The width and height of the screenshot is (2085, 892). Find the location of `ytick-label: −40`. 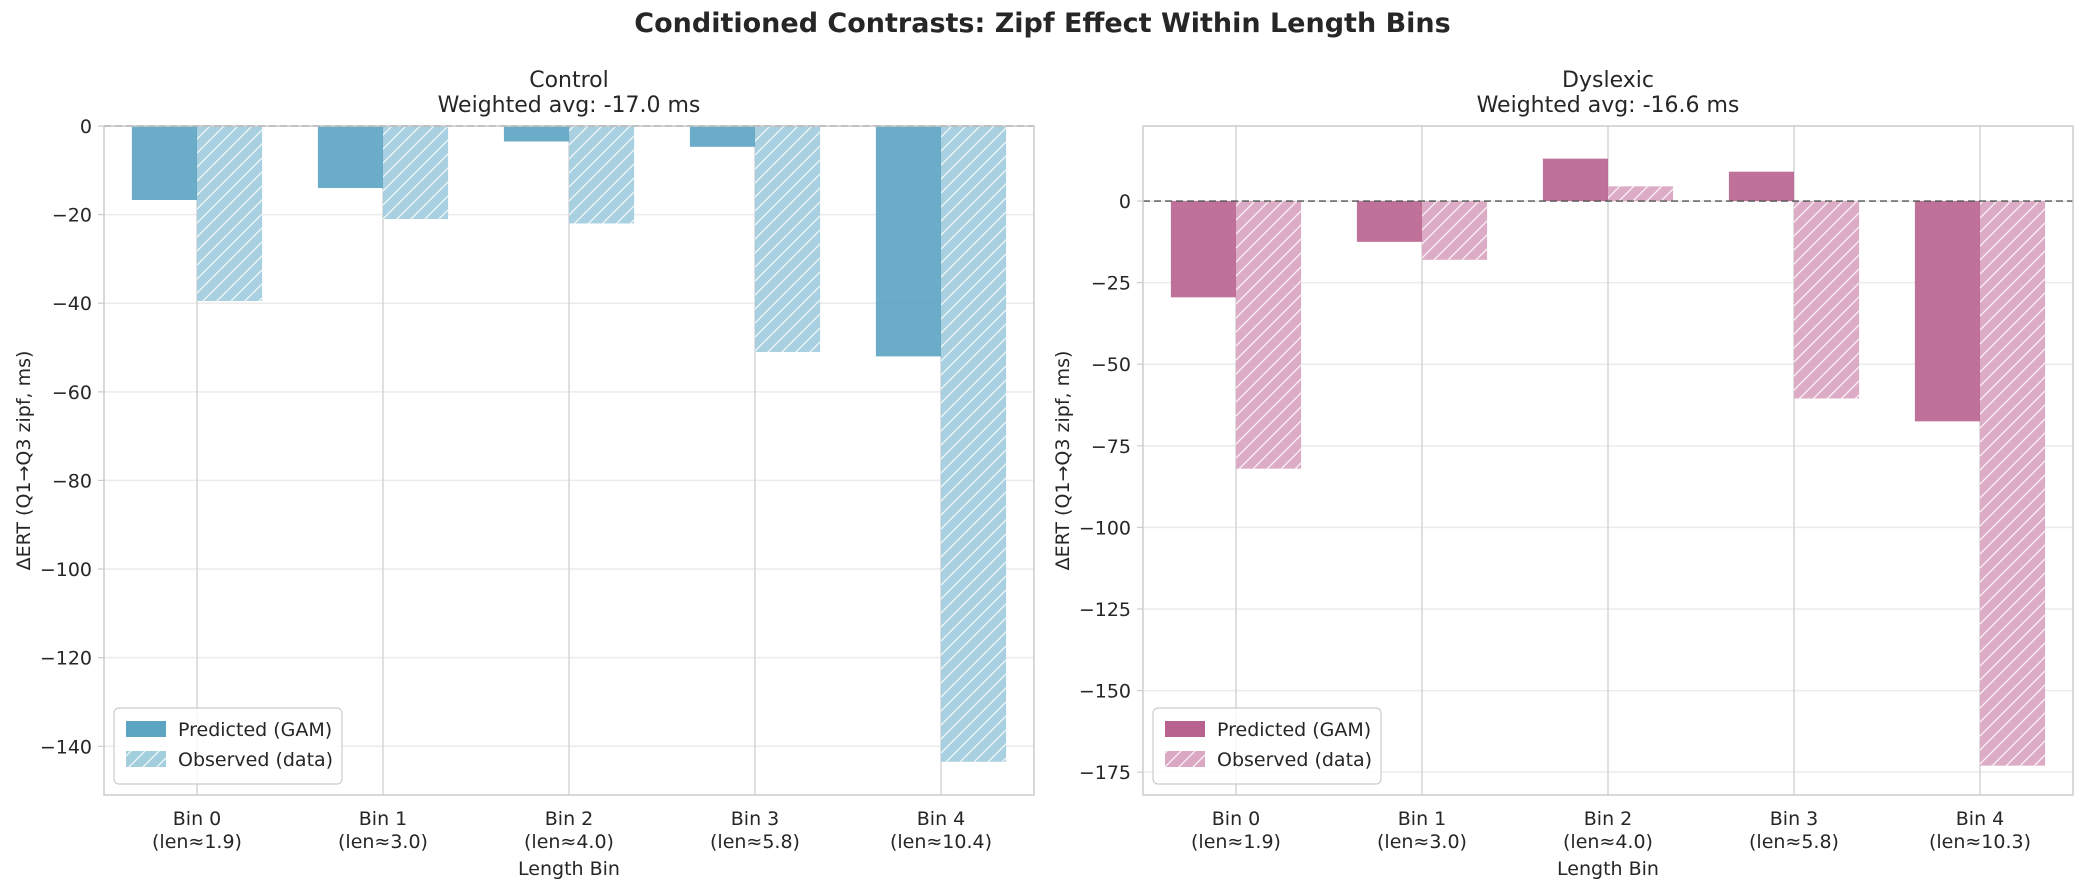

ytick-label: −40 is located at coordinates (72, 304).